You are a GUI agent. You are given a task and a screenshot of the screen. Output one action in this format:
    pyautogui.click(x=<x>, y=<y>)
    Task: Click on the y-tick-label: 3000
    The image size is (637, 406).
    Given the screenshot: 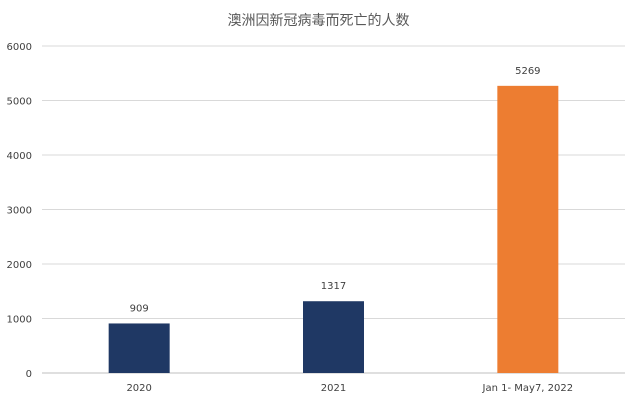 What is the action you would take?
    pyautogui.click(x=19, y=211)
    